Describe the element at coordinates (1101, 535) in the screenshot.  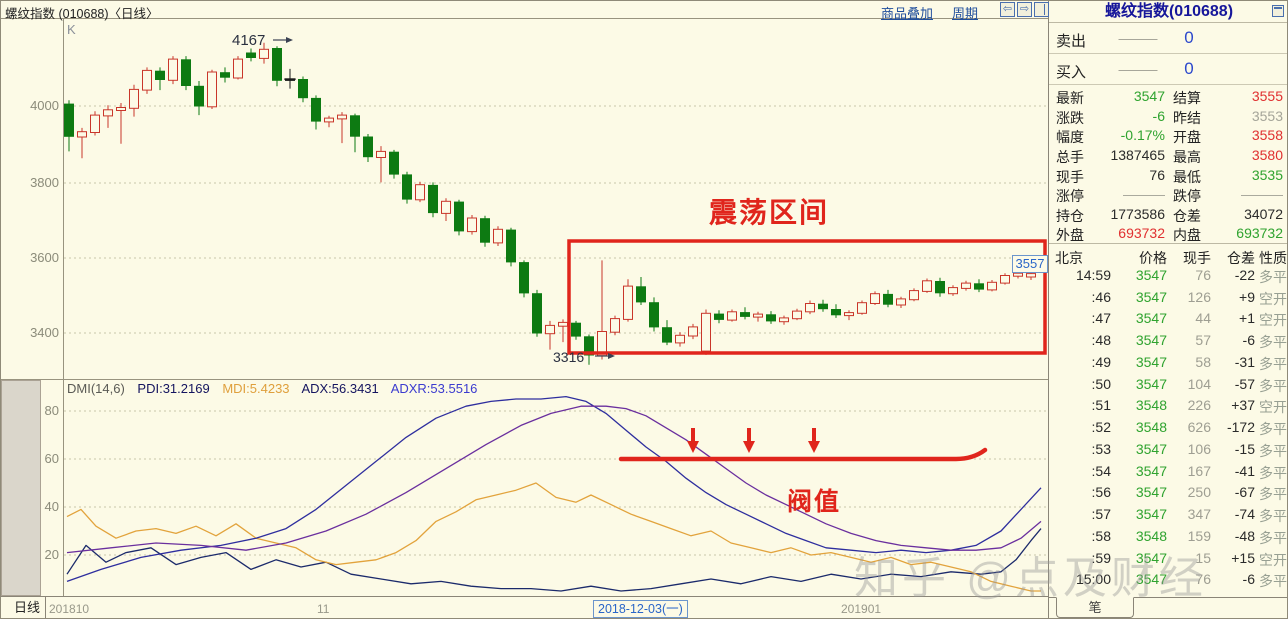
I see `tape-time-cell: :58` at that location.